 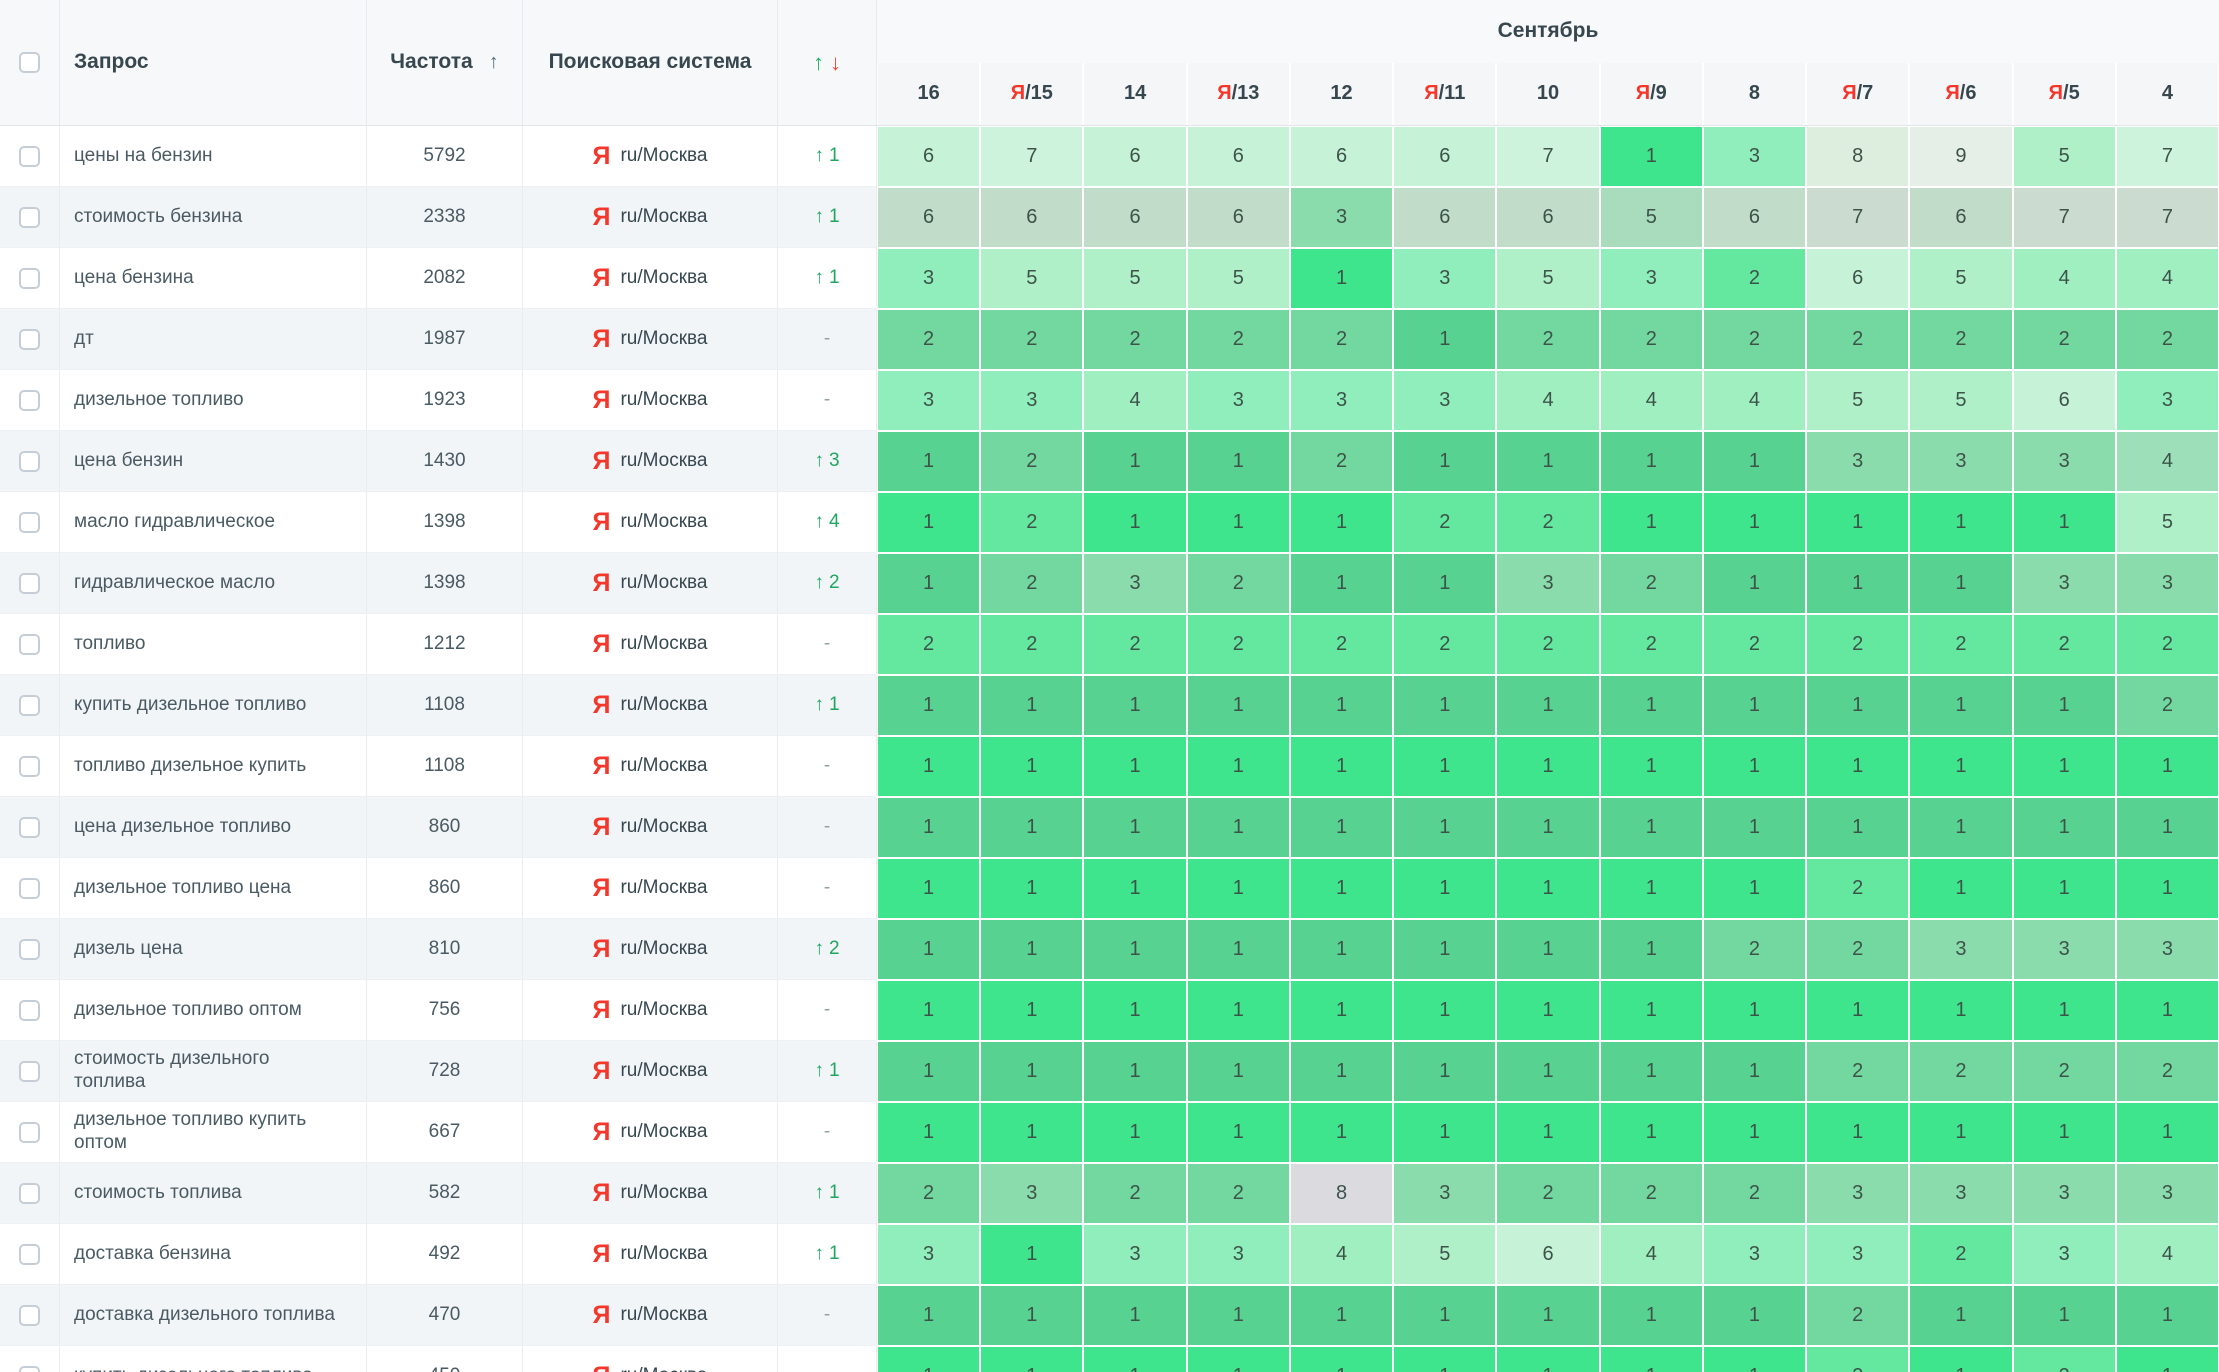 I want to click on query-cell: купить дизельное топливо, so click(x=213, y=705).